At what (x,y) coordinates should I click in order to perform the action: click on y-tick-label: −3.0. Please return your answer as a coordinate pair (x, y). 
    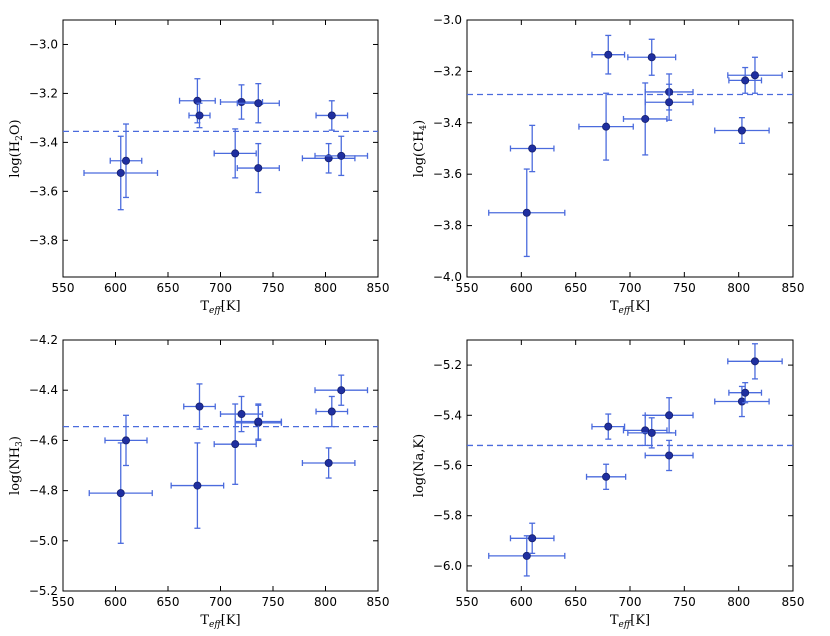
    Looking at the image, I should click on (447, 20).